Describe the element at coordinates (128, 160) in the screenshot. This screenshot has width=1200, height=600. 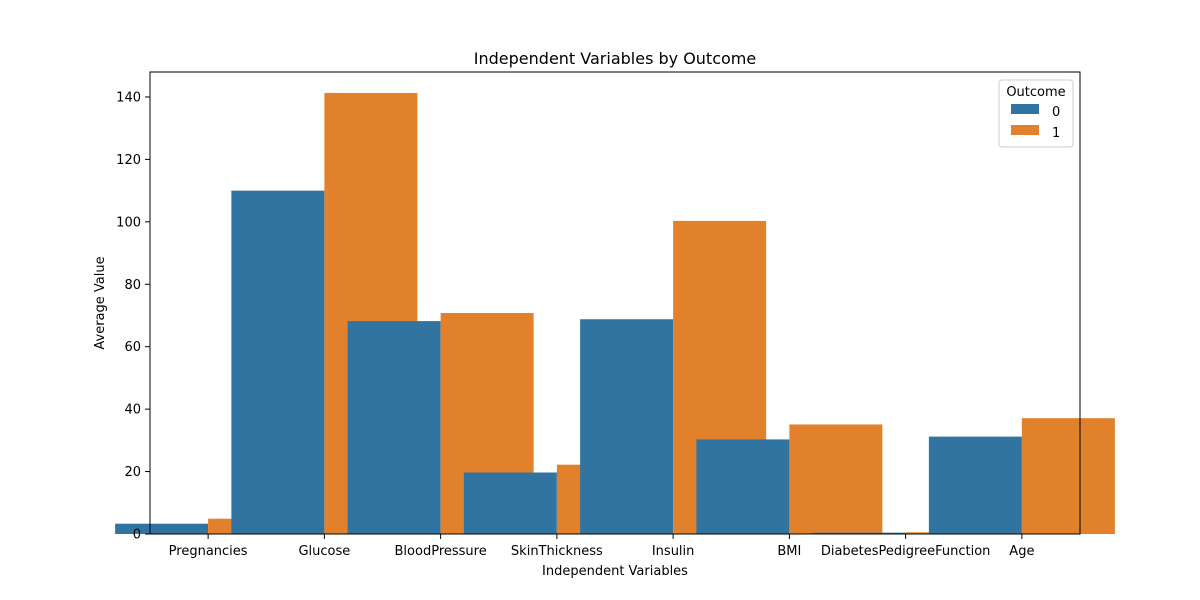
I see `y-tick-label-120: 120` at that location.